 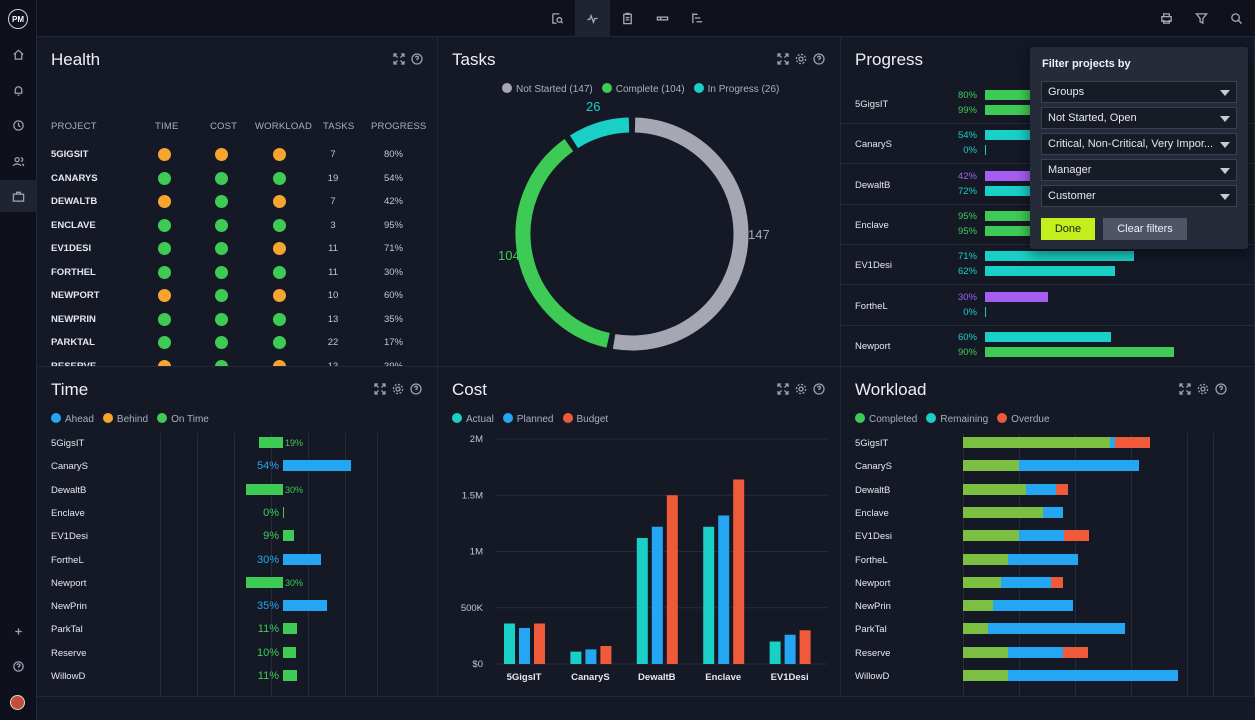 What do you see at coordinates (268, 676) in the screenshot?
I see `time-value: 11%` at bounding box center [268, 676].